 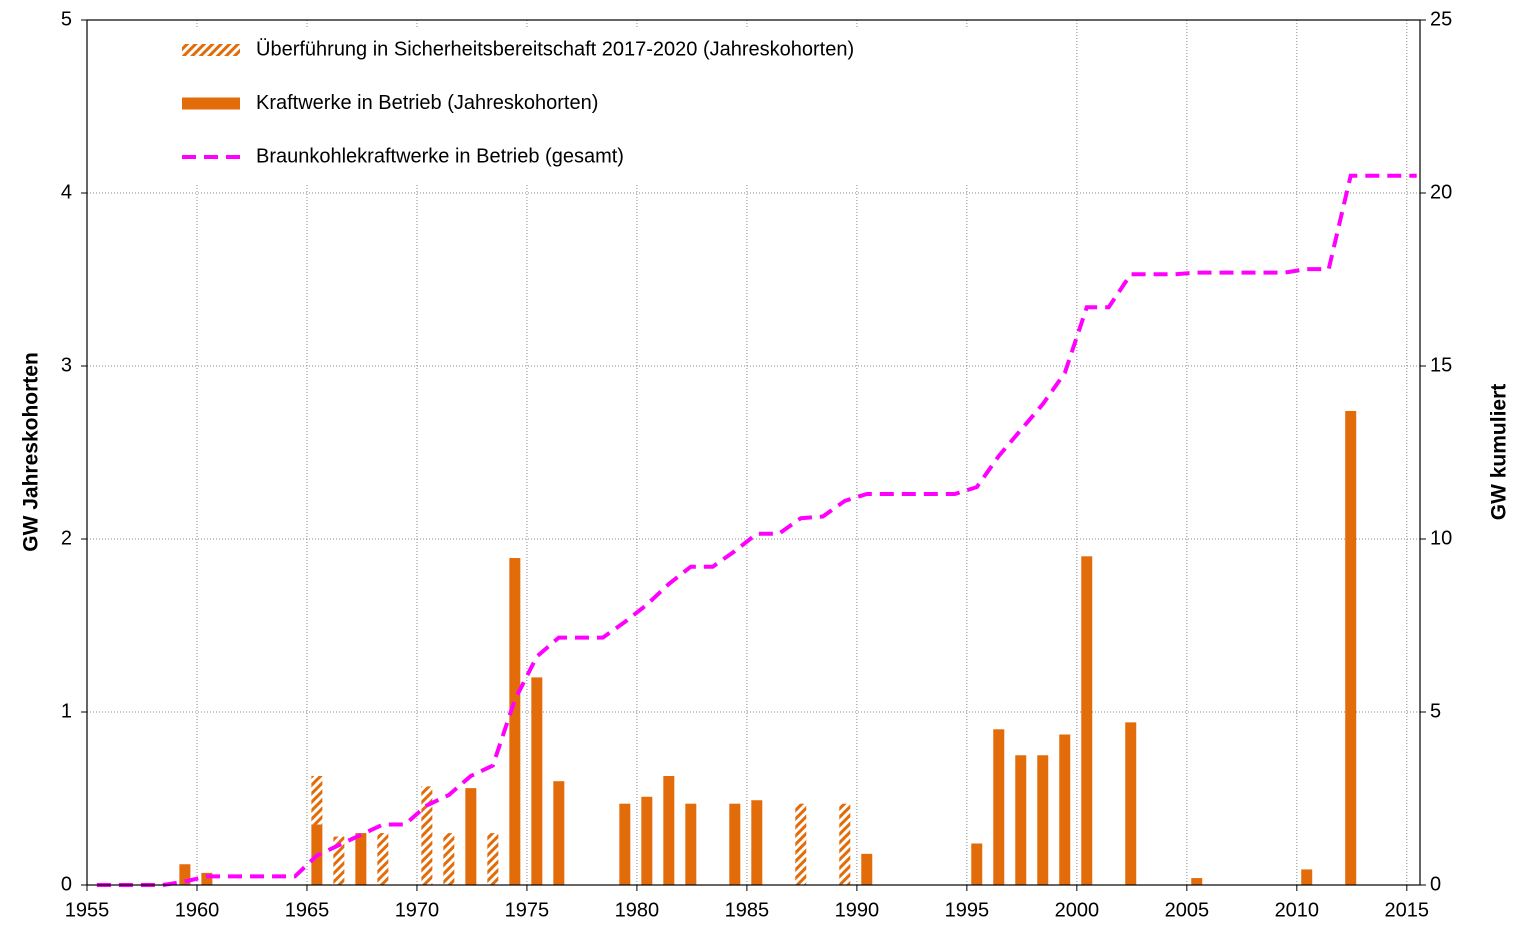 I want to click on x-tick-label: 1985, so click(x=747, y=910).